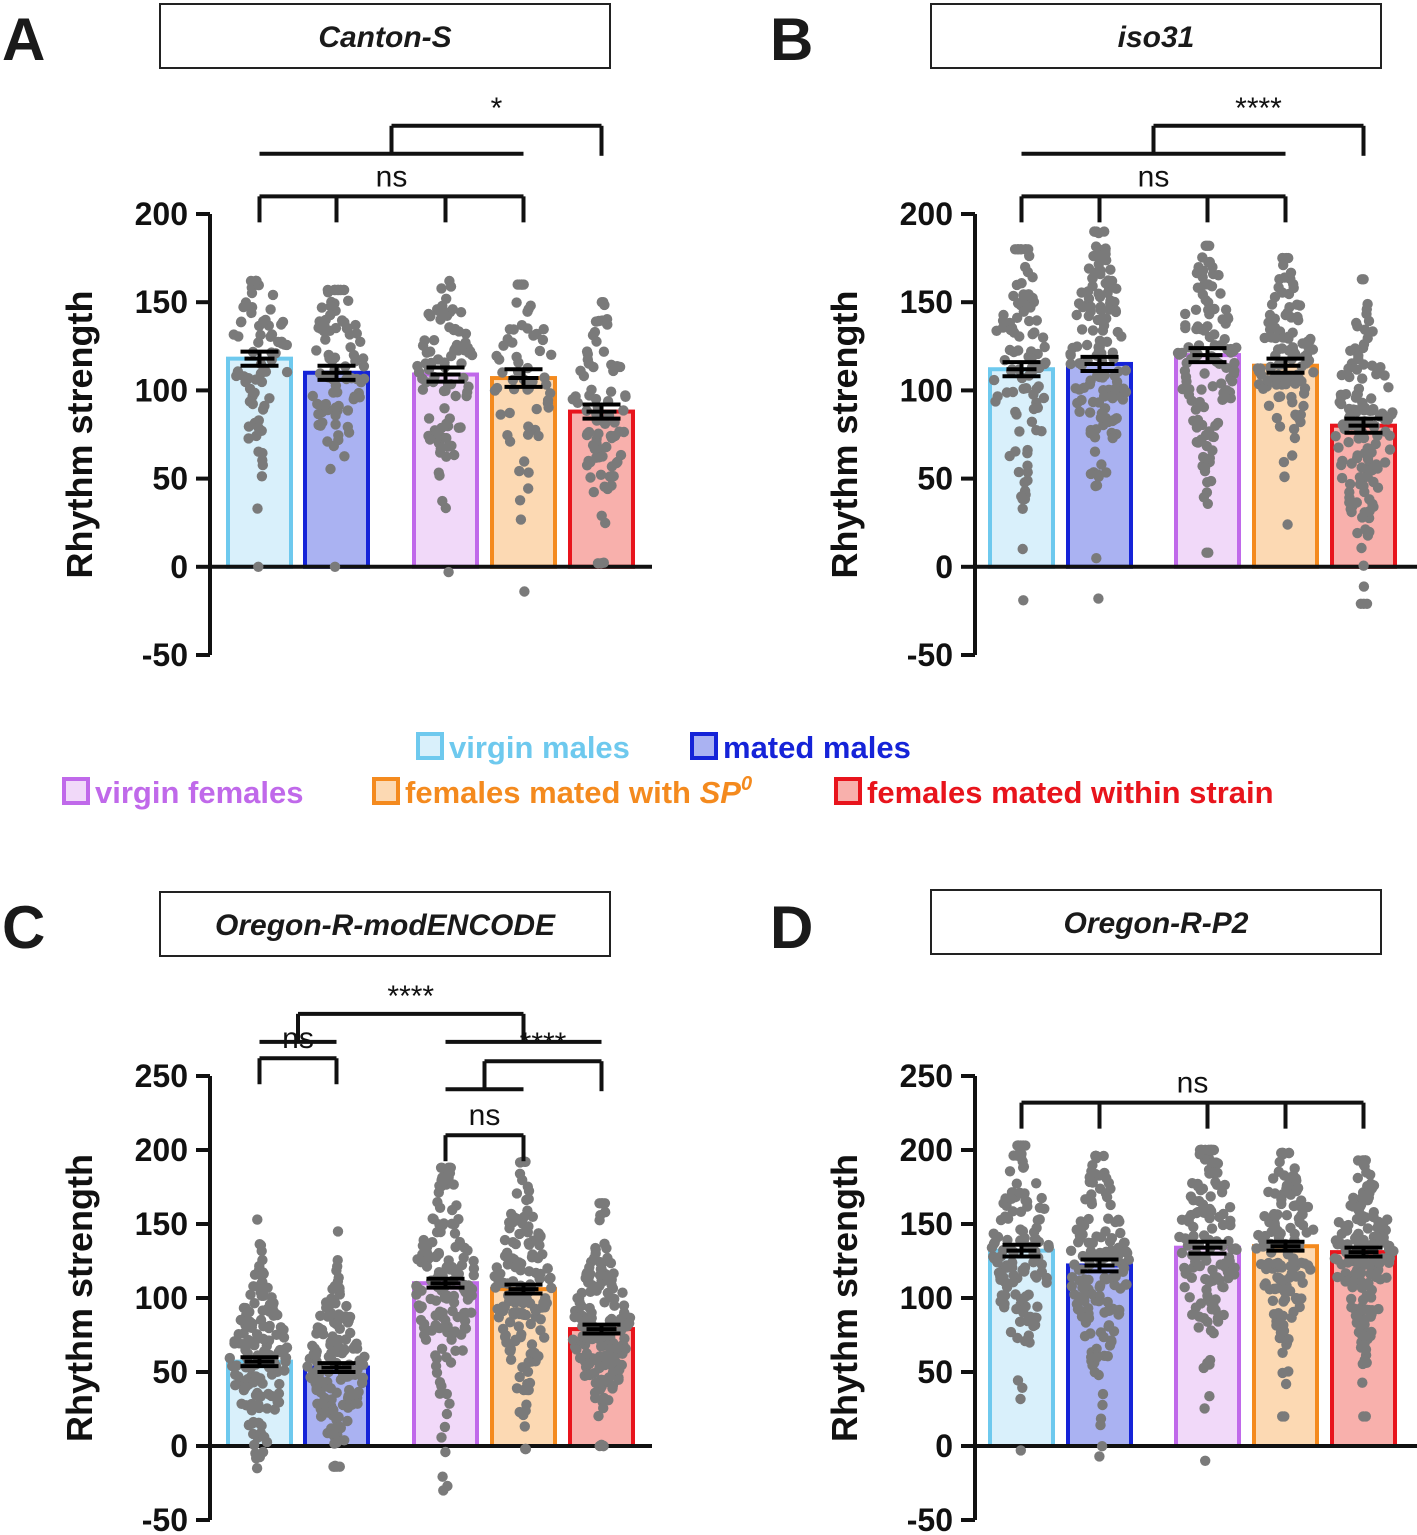 Image resolution: width=1417 pixels, height=1535 pixels. What do you see at coordinates (844, 1298) in the screenshot?
I see `y-axis-title: Rhythm strength` at bounding box center [844, 1298].